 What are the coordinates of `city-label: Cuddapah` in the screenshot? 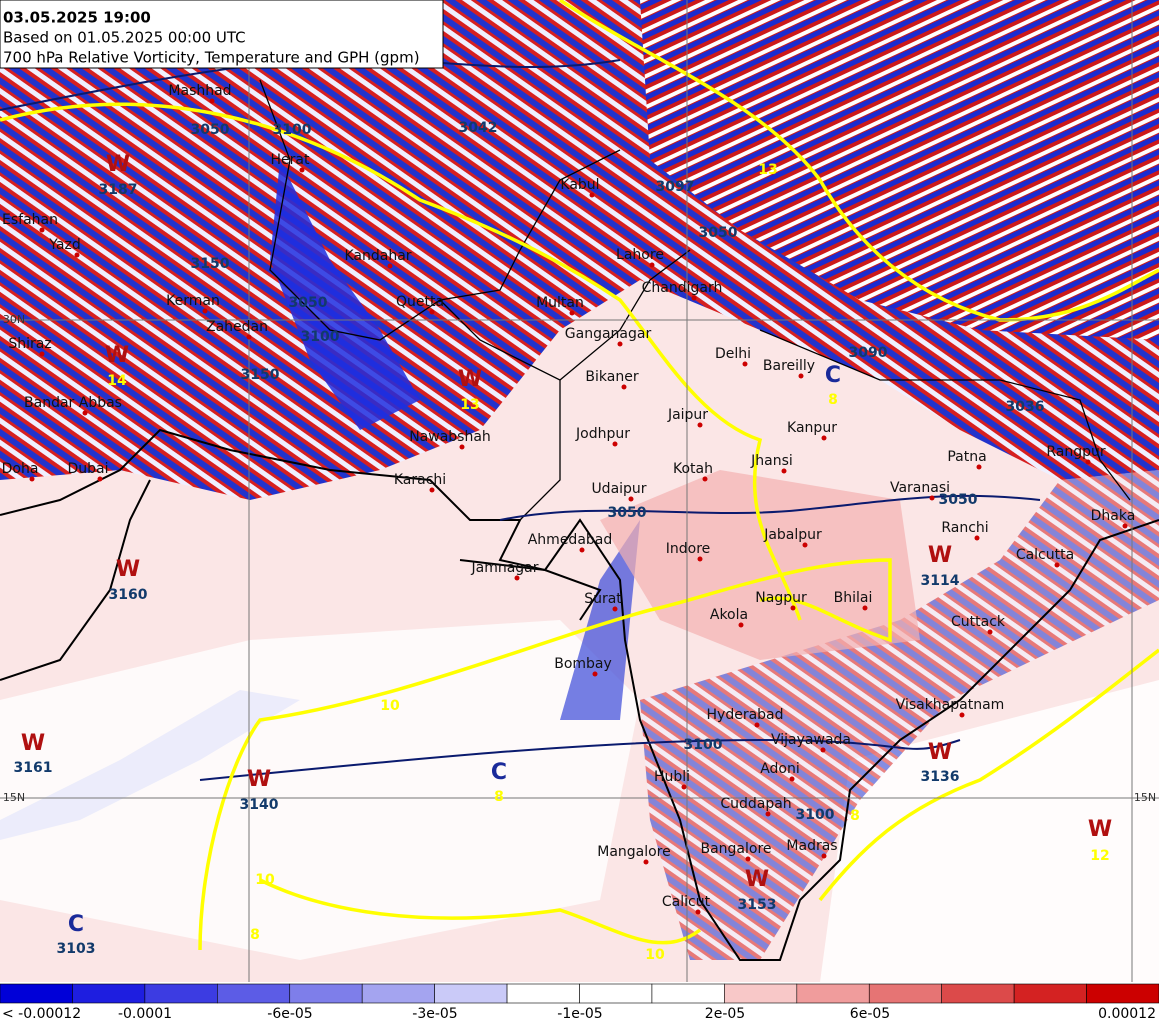 It's located at (755, 804).